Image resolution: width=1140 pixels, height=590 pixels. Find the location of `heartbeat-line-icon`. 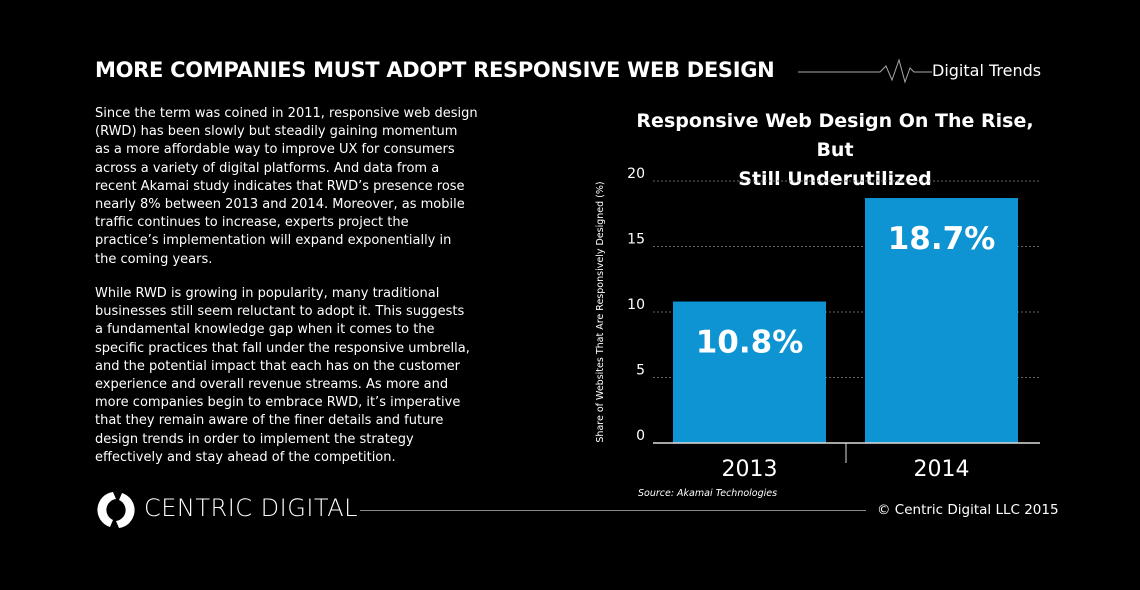

heartbeat-line-icon is located at coordinates (865, 71).